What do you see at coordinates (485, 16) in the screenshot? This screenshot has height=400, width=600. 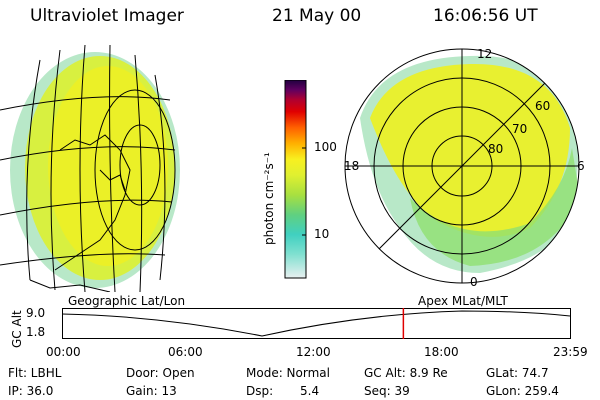 I see `time-label: 16:06:56 UT` at bounding box center [485, 16].